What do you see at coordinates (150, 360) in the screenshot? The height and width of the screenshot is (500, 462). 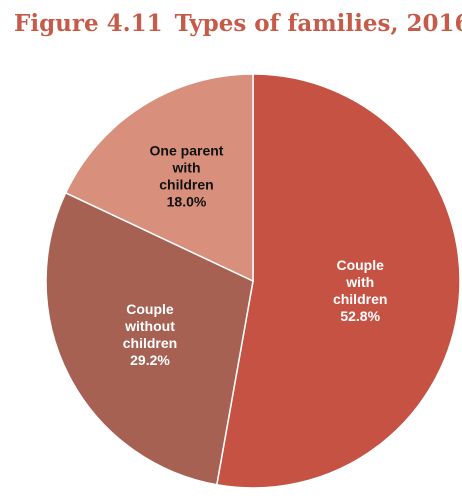 I see `pie-slice-value-label: 29.2%` at bounding box center [150, 360].